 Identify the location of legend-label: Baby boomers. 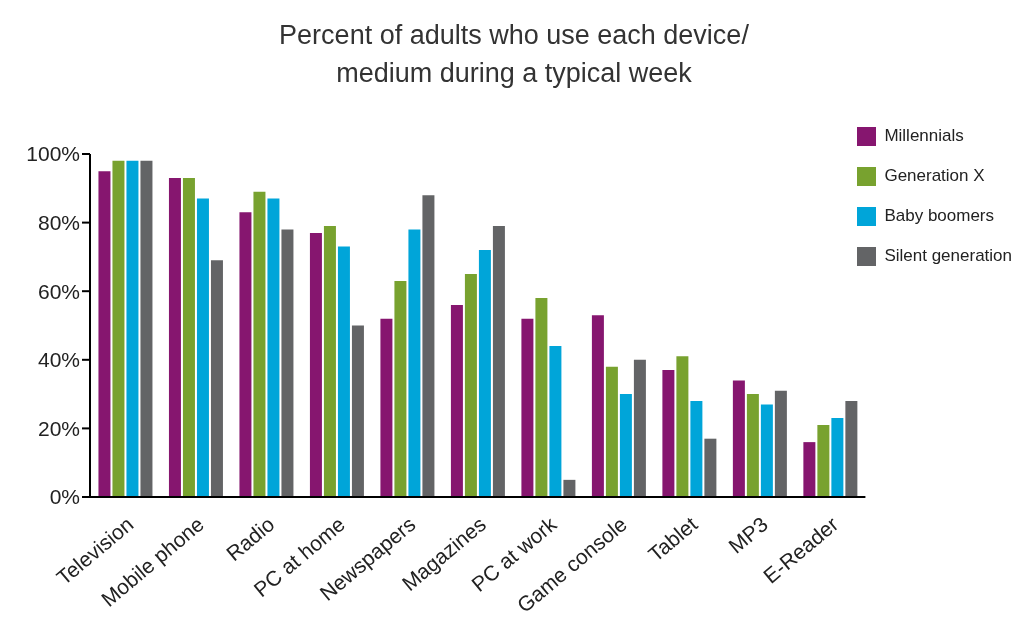
(939, 216).